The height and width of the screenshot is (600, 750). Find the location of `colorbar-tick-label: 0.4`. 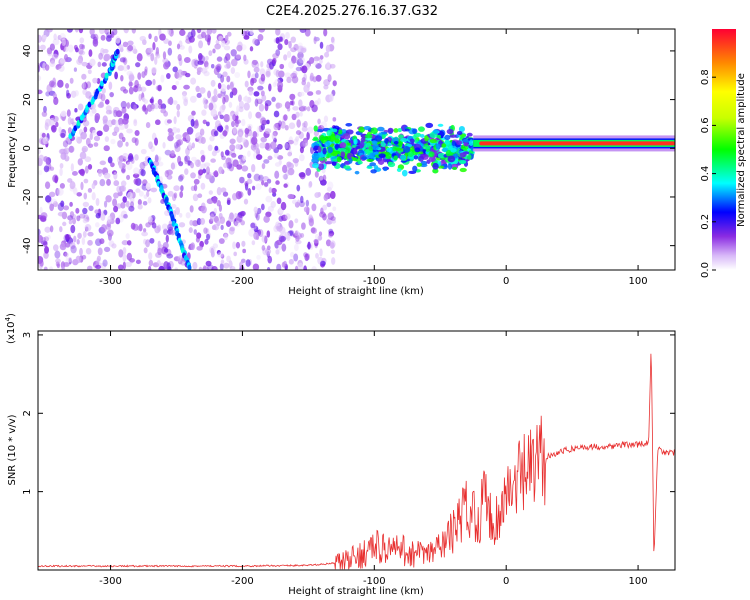

colorbar-tick-label: 0.4 is located at coordinates (705, 174).